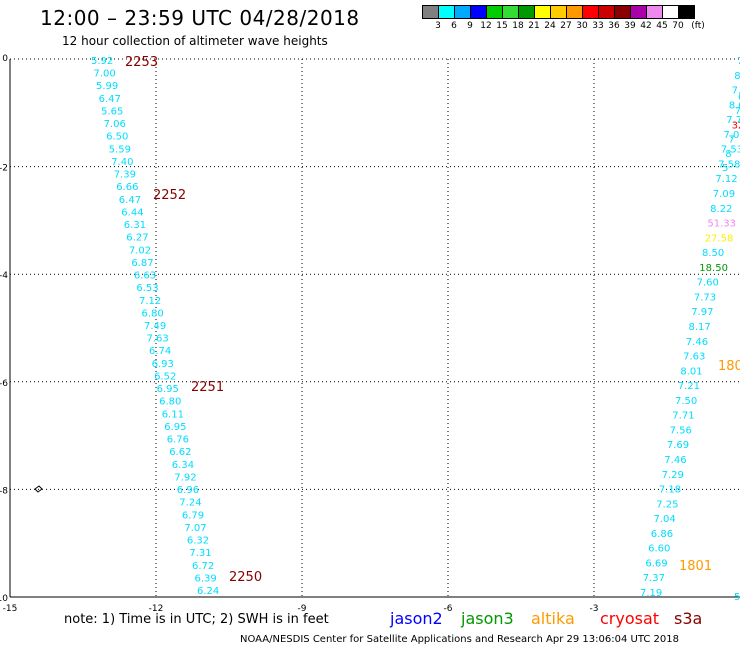 This screenshot has width=740, height=650. What do you see at coordinates (145, 276) in the screenshot?
I see `wave-height-label: 6.63` at bounding box center [145, 276].